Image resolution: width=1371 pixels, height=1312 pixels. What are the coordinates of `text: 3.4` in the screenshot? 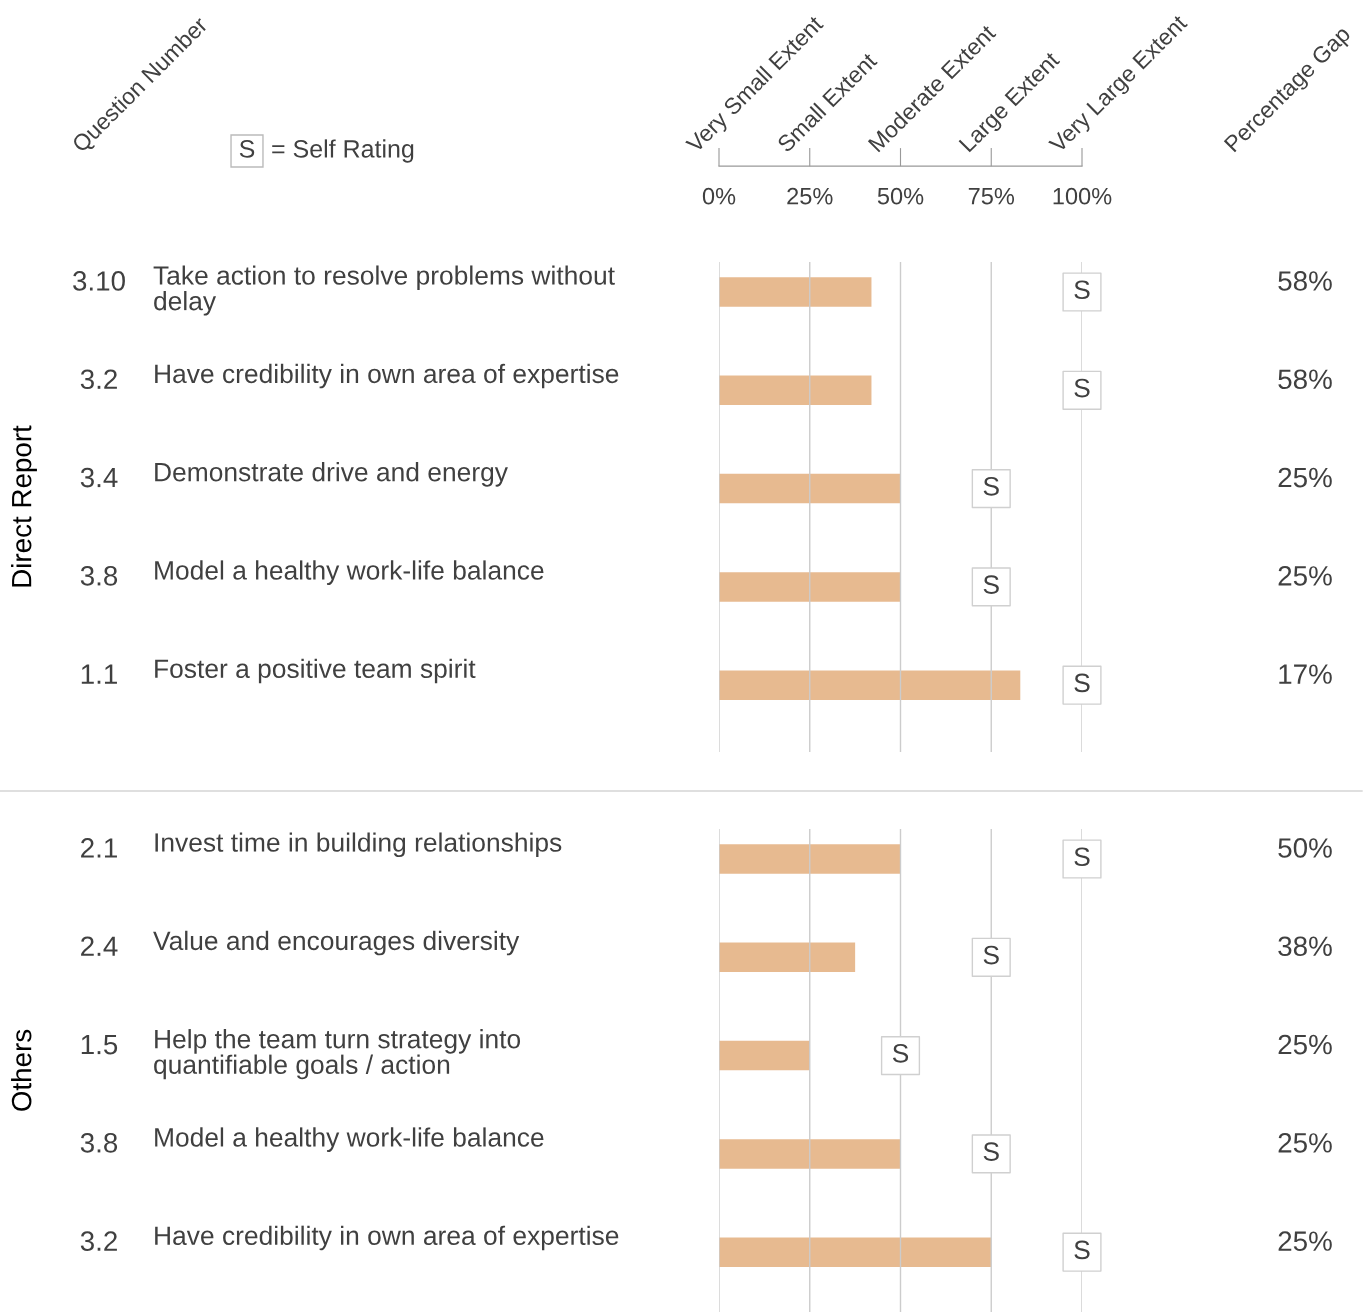 It's located at (99, 477).